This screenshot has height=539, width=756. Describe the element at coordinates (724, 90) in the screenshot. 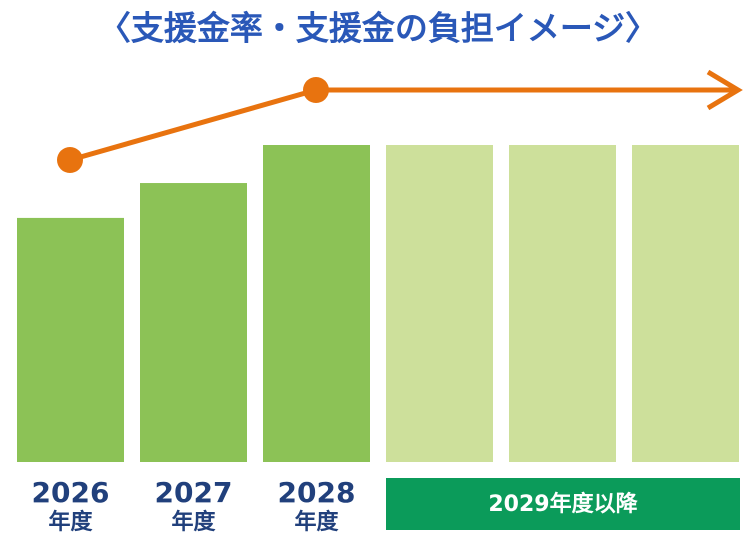

I see `trend-arrowhead` at that location.